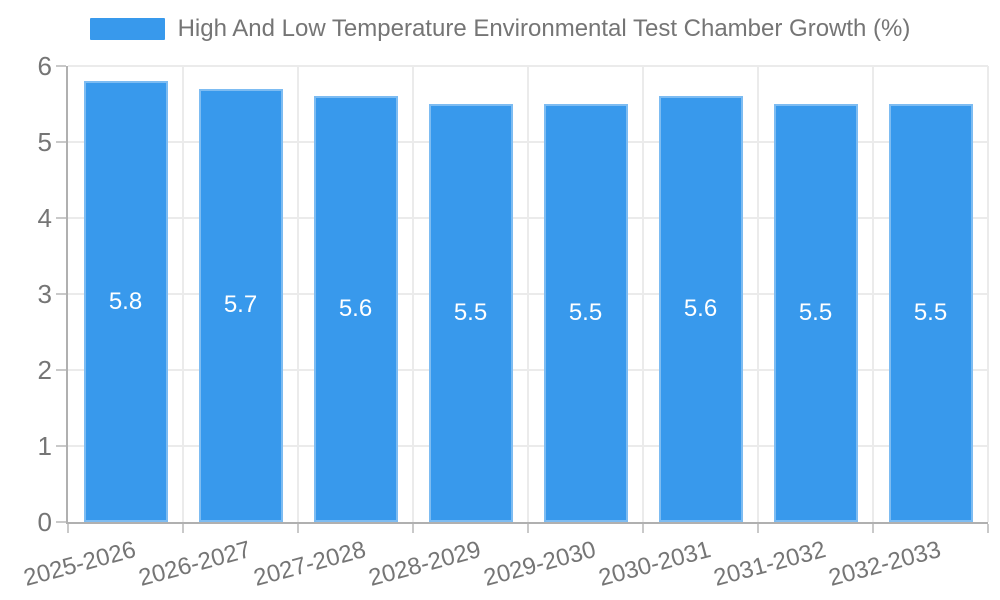 This screenshot has width=1000, height=600. I want to click on y-axis-tick-label: 2, so click(44, 370).